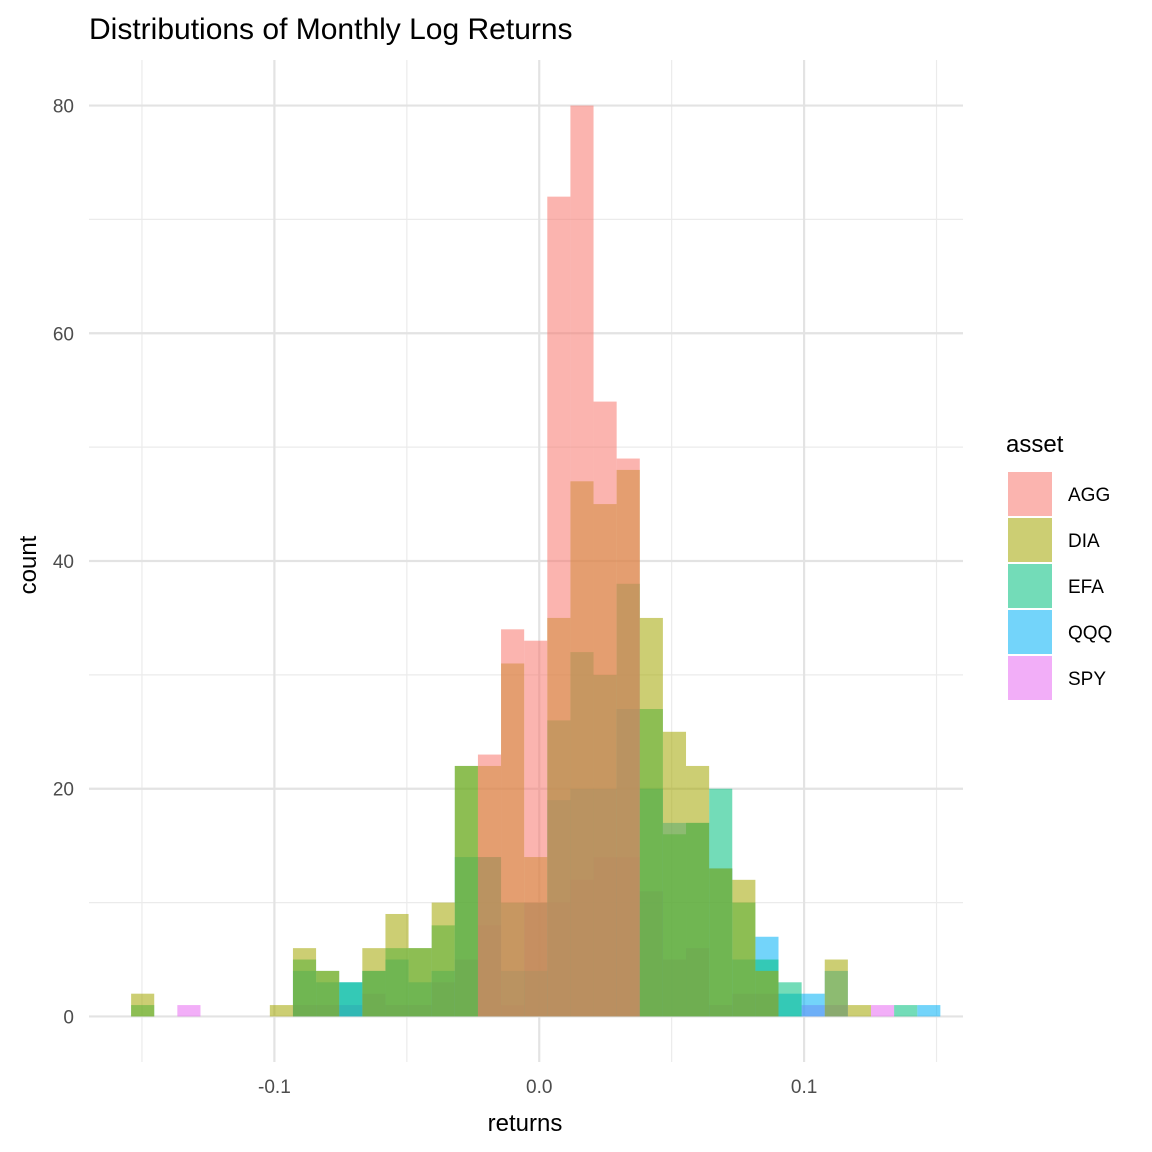  Describe the element at coordinates (68, 1017) in the screenshot. I see `y-tick-label: 0` at that location.